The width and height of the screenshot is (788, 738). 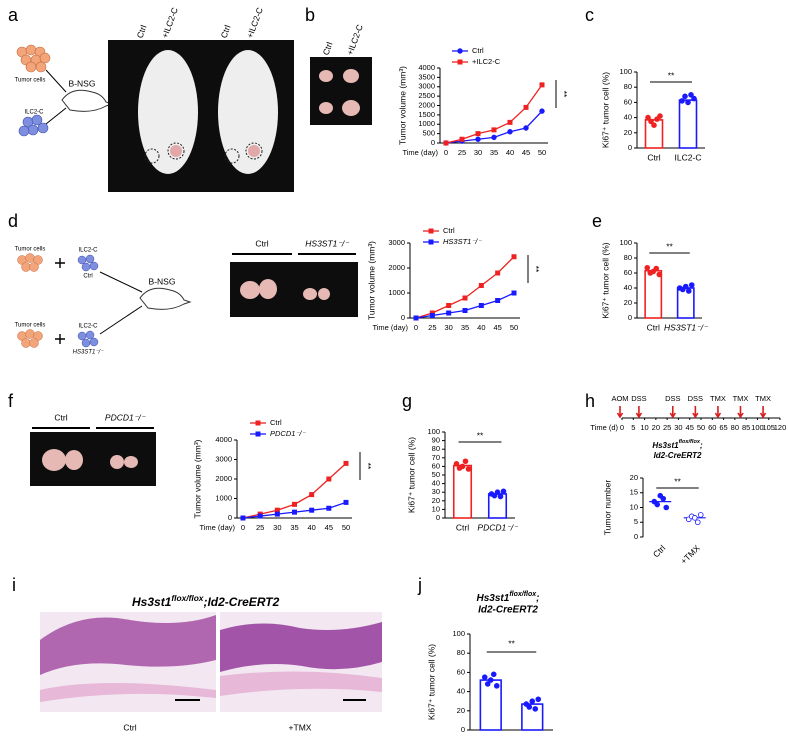 What do you see at coordinates (634, 477) in the screenshot?
I see `y-tick-label: 20` at bounding box center [634, 477].